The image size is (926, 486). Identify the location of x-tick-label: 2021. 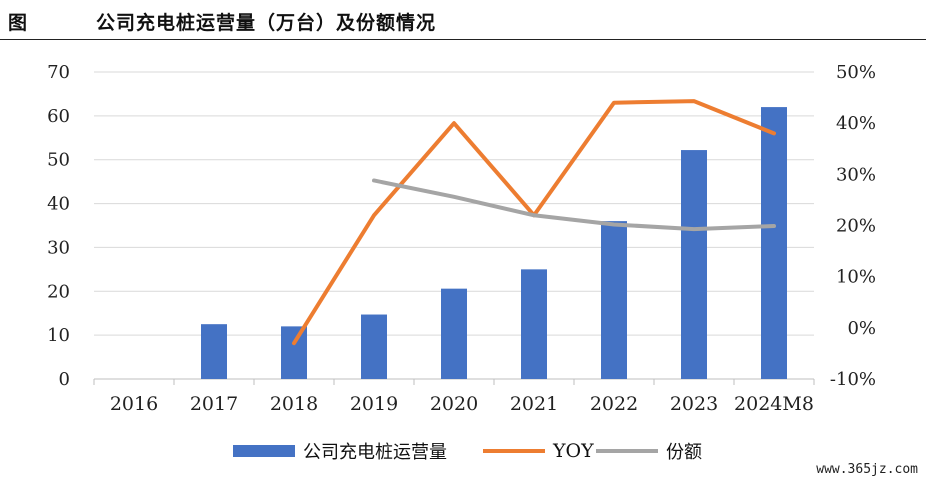
(534, 404).